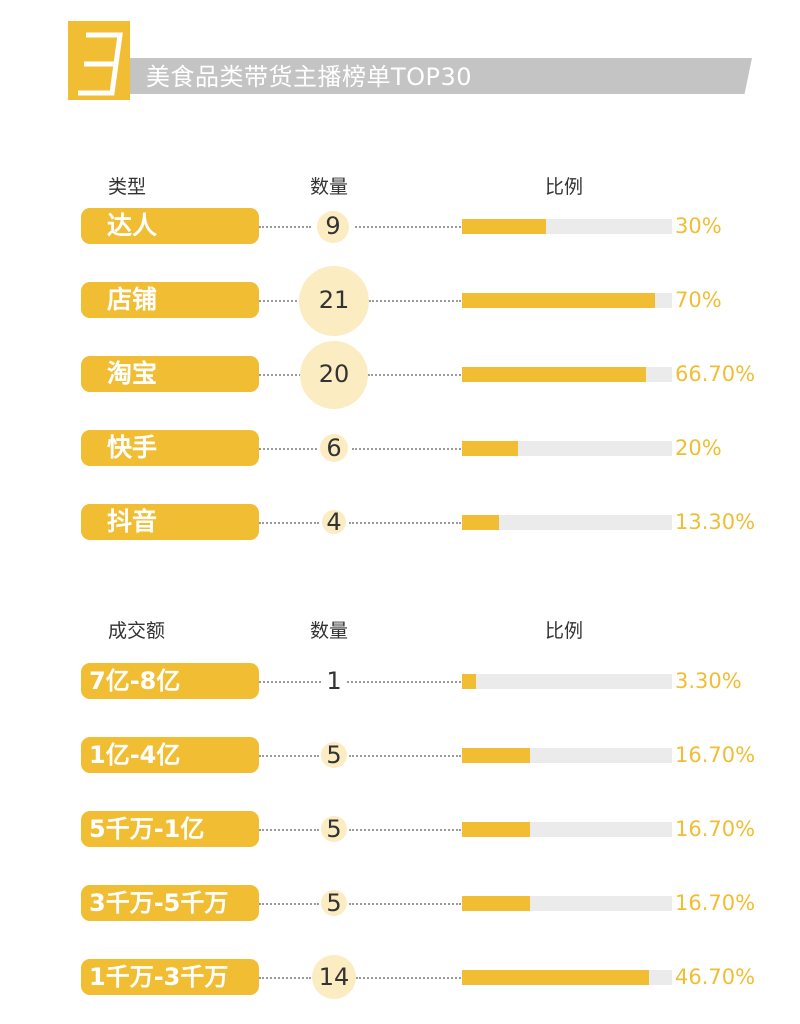 The image size is (800, 1024). Describe the element at coordinates (715, 522) in the screenshot. I see `s1-row-ratio: 13.30%` at that location.